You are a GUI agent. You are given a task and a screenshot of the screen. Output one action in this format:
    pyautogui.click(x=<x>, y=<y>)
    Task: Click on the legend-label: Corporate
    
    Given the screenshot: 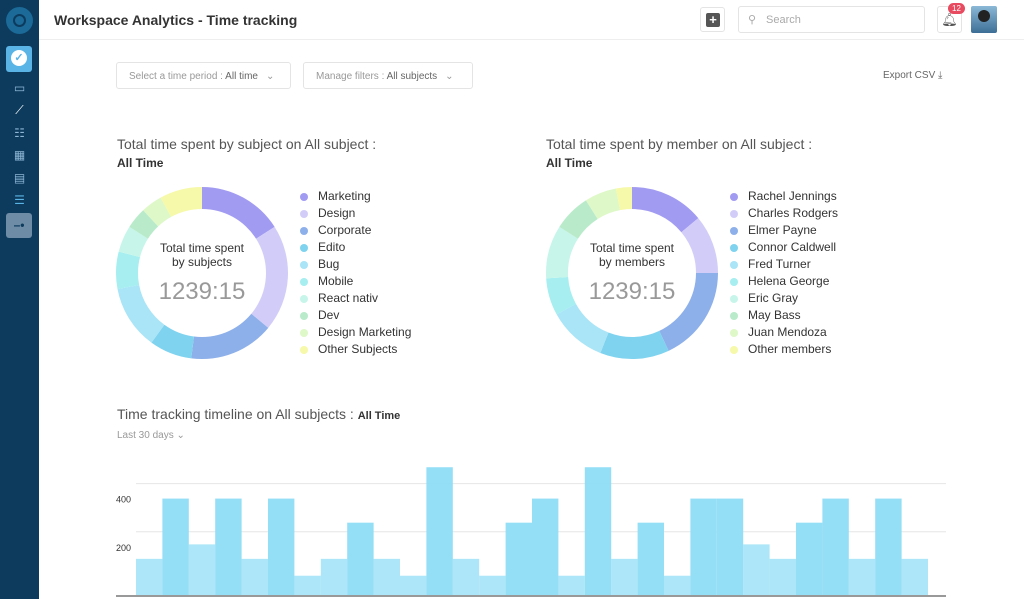 What is the action you would take?
    pyautogui.click(x=345, y=230)
    